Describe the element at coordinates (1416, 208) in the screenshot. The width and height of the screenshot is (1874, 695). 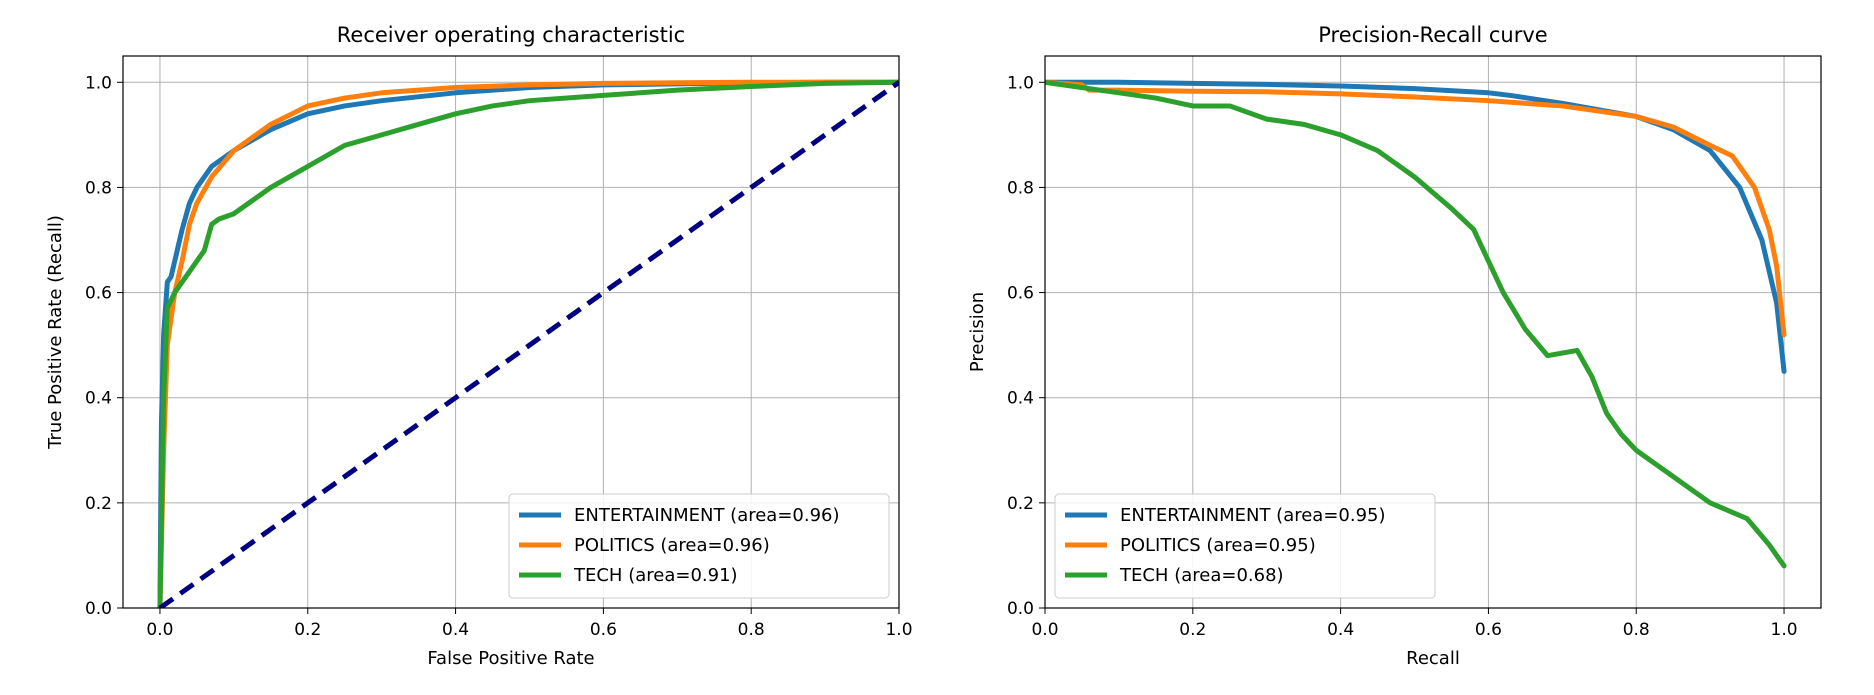
I see `series-line-politics` at that location.